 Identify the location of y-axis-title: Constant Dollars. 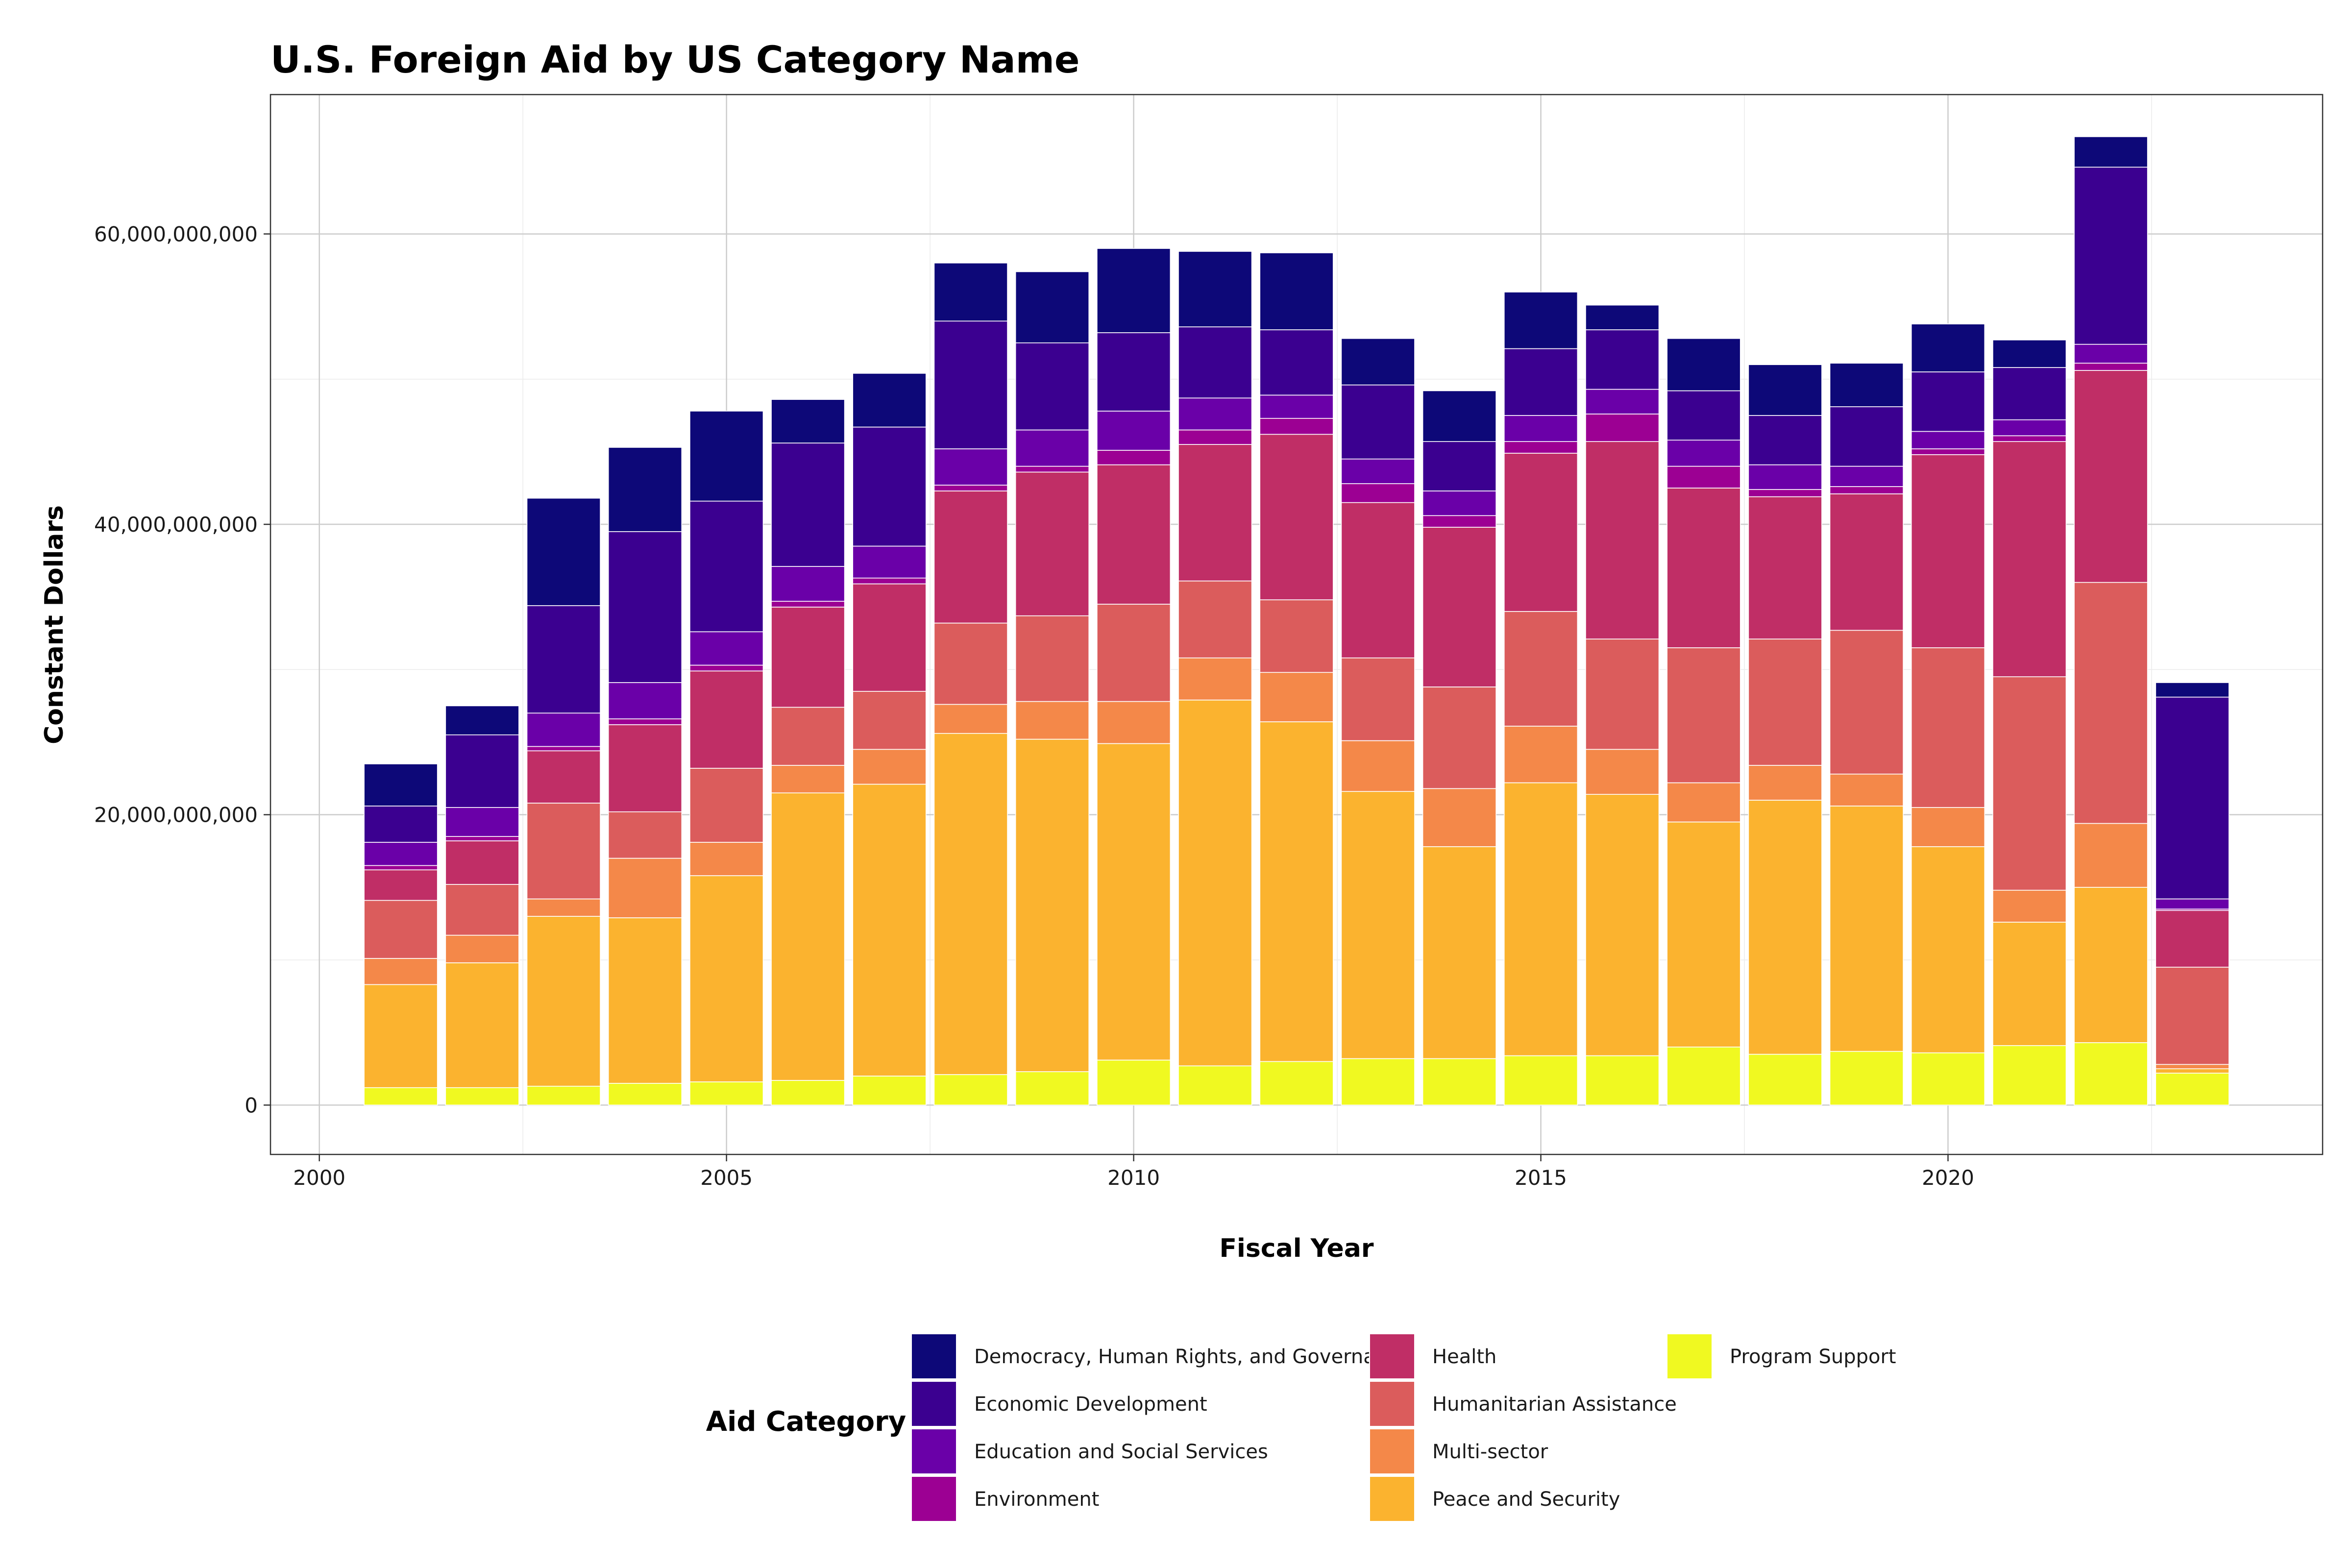
(54, 624).